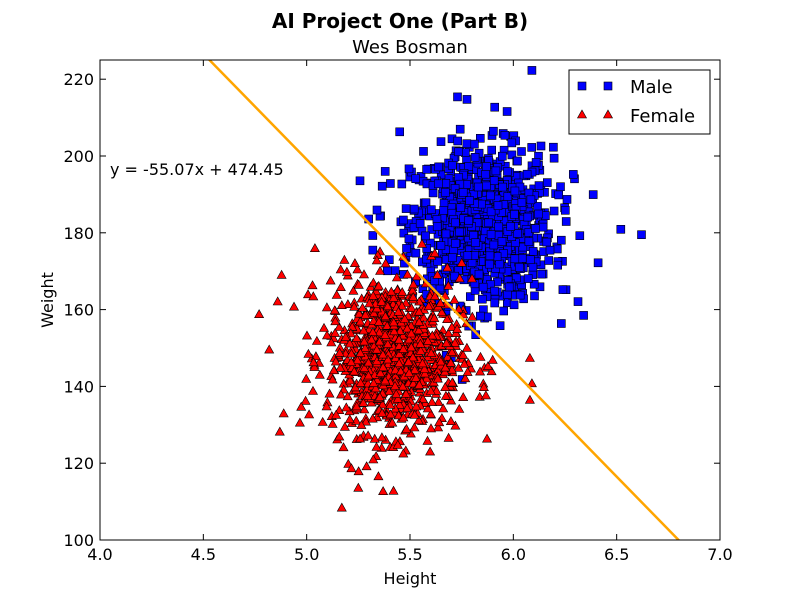  I want to click on legend-label-female: Female, so click(662, 116).